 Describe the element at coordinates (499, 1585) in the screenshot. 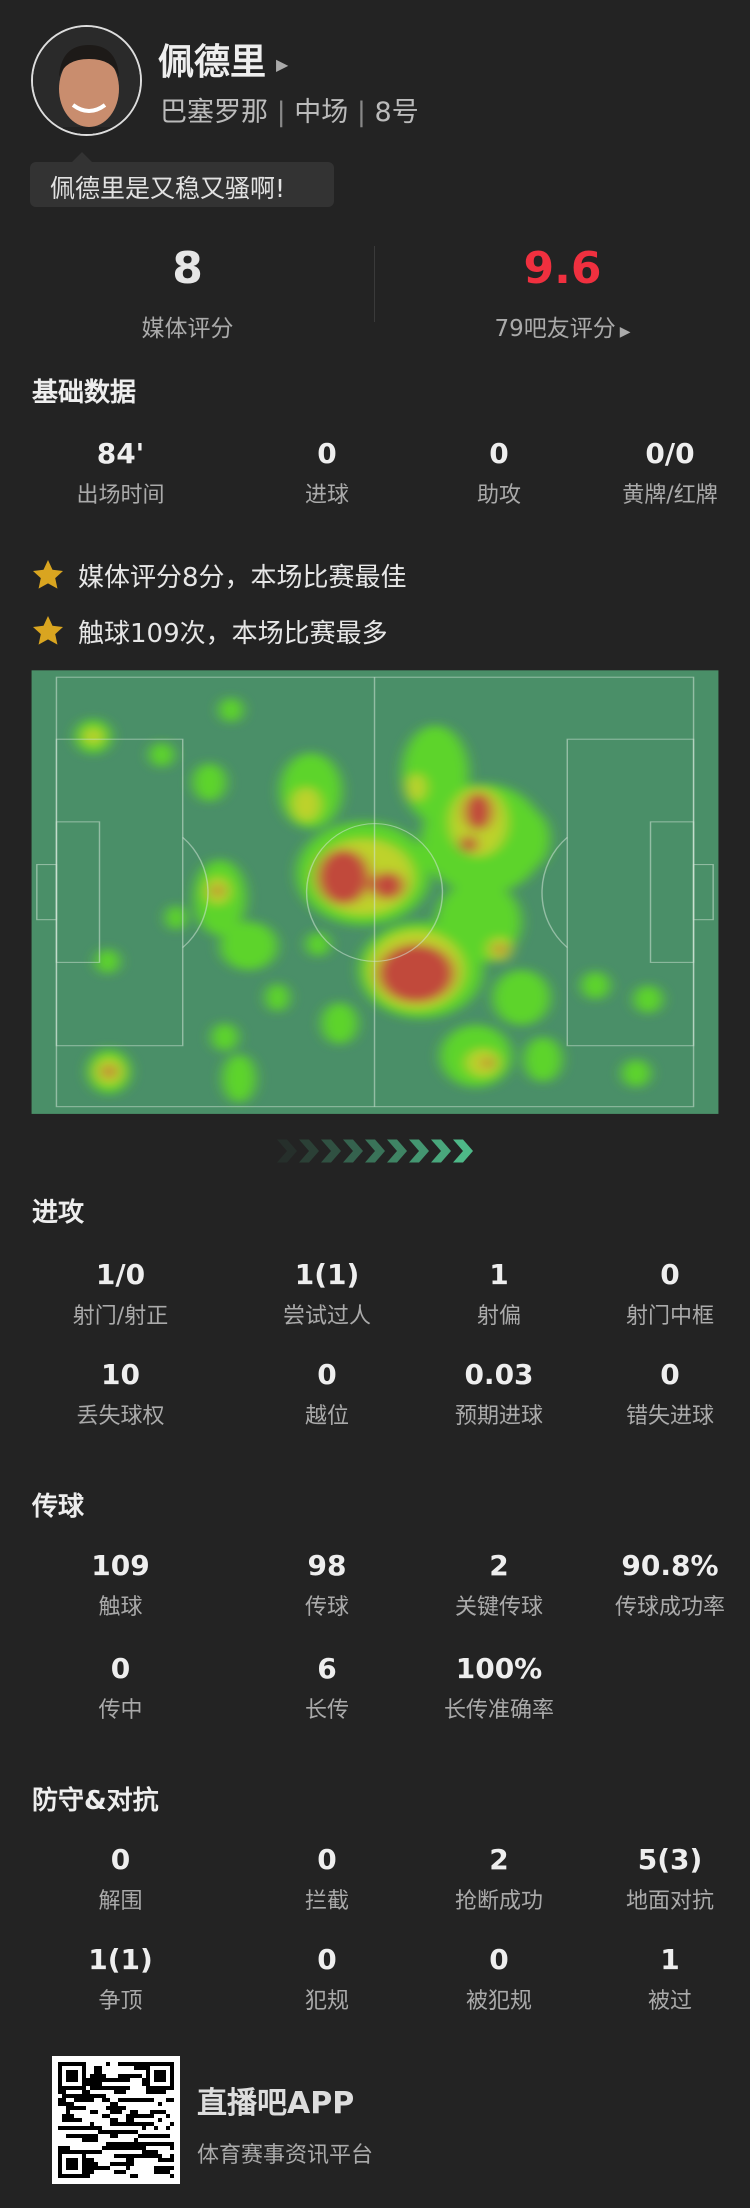

I see `stat: 2 关键传球` at that location.